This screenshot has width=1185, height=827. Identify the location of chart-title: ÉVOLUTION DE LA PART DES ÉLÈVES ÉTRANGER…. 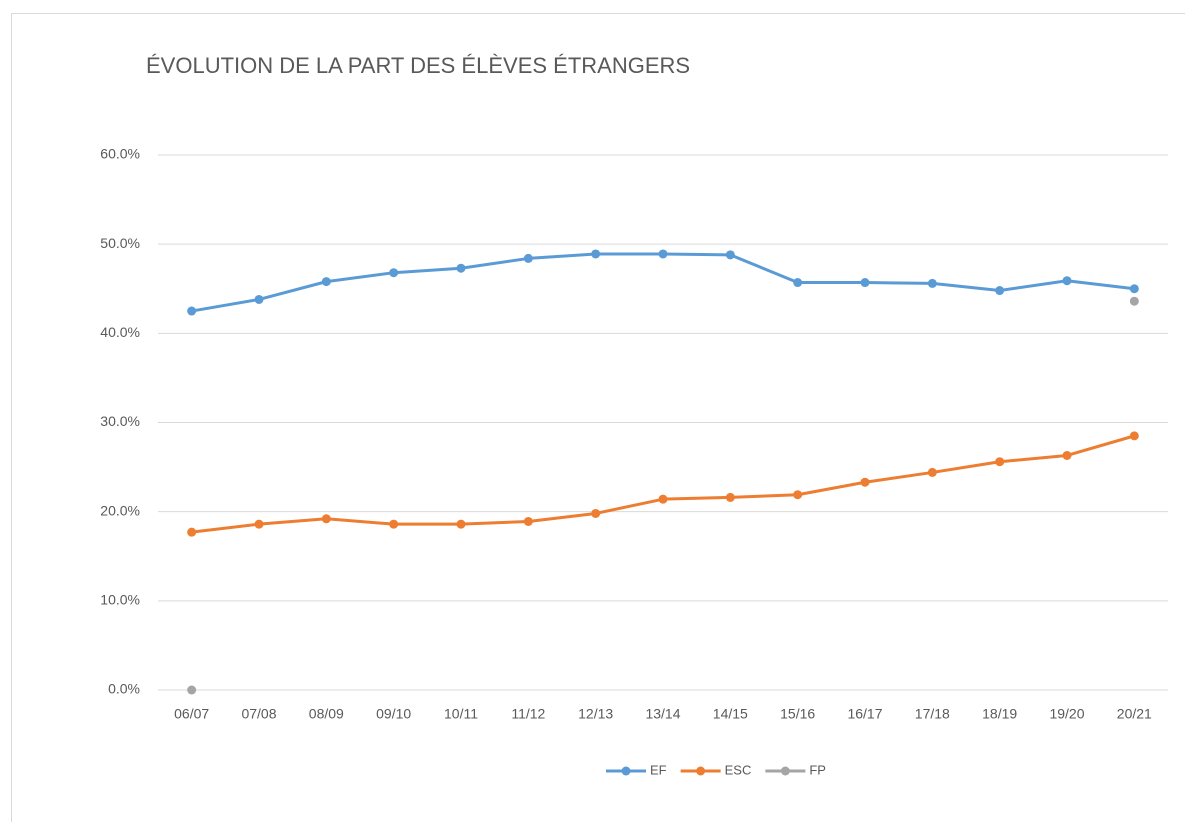
(418, 65).